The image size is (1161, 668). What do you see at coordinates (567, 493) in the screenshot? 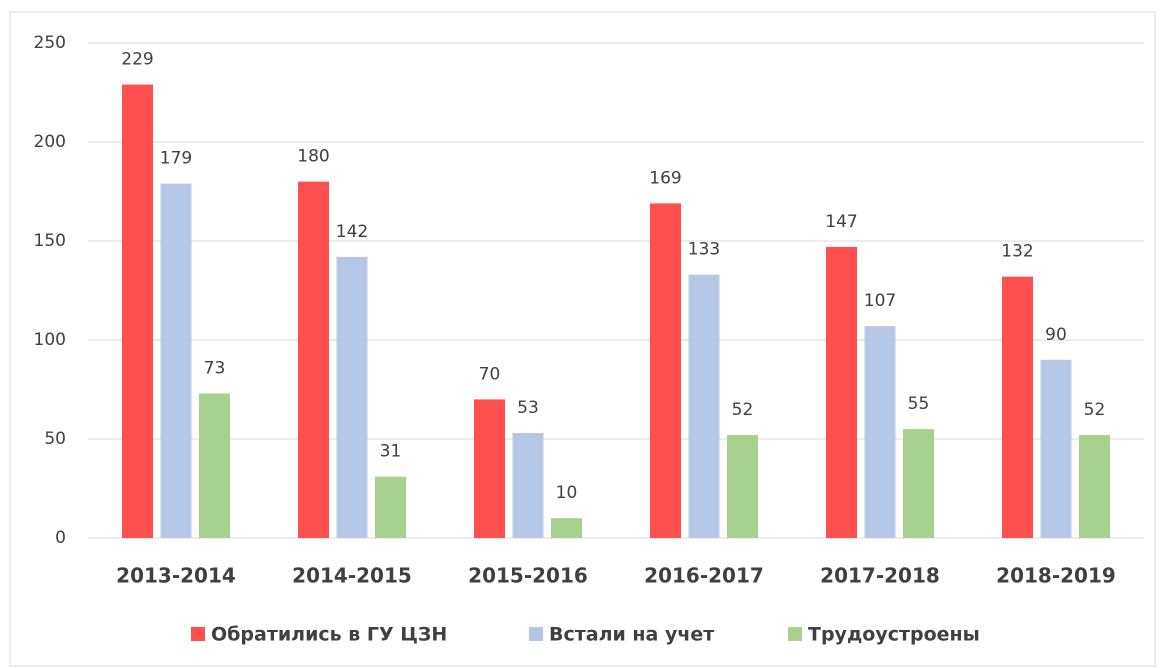
I see `data-label: 10` at bounding box center [567, 493].